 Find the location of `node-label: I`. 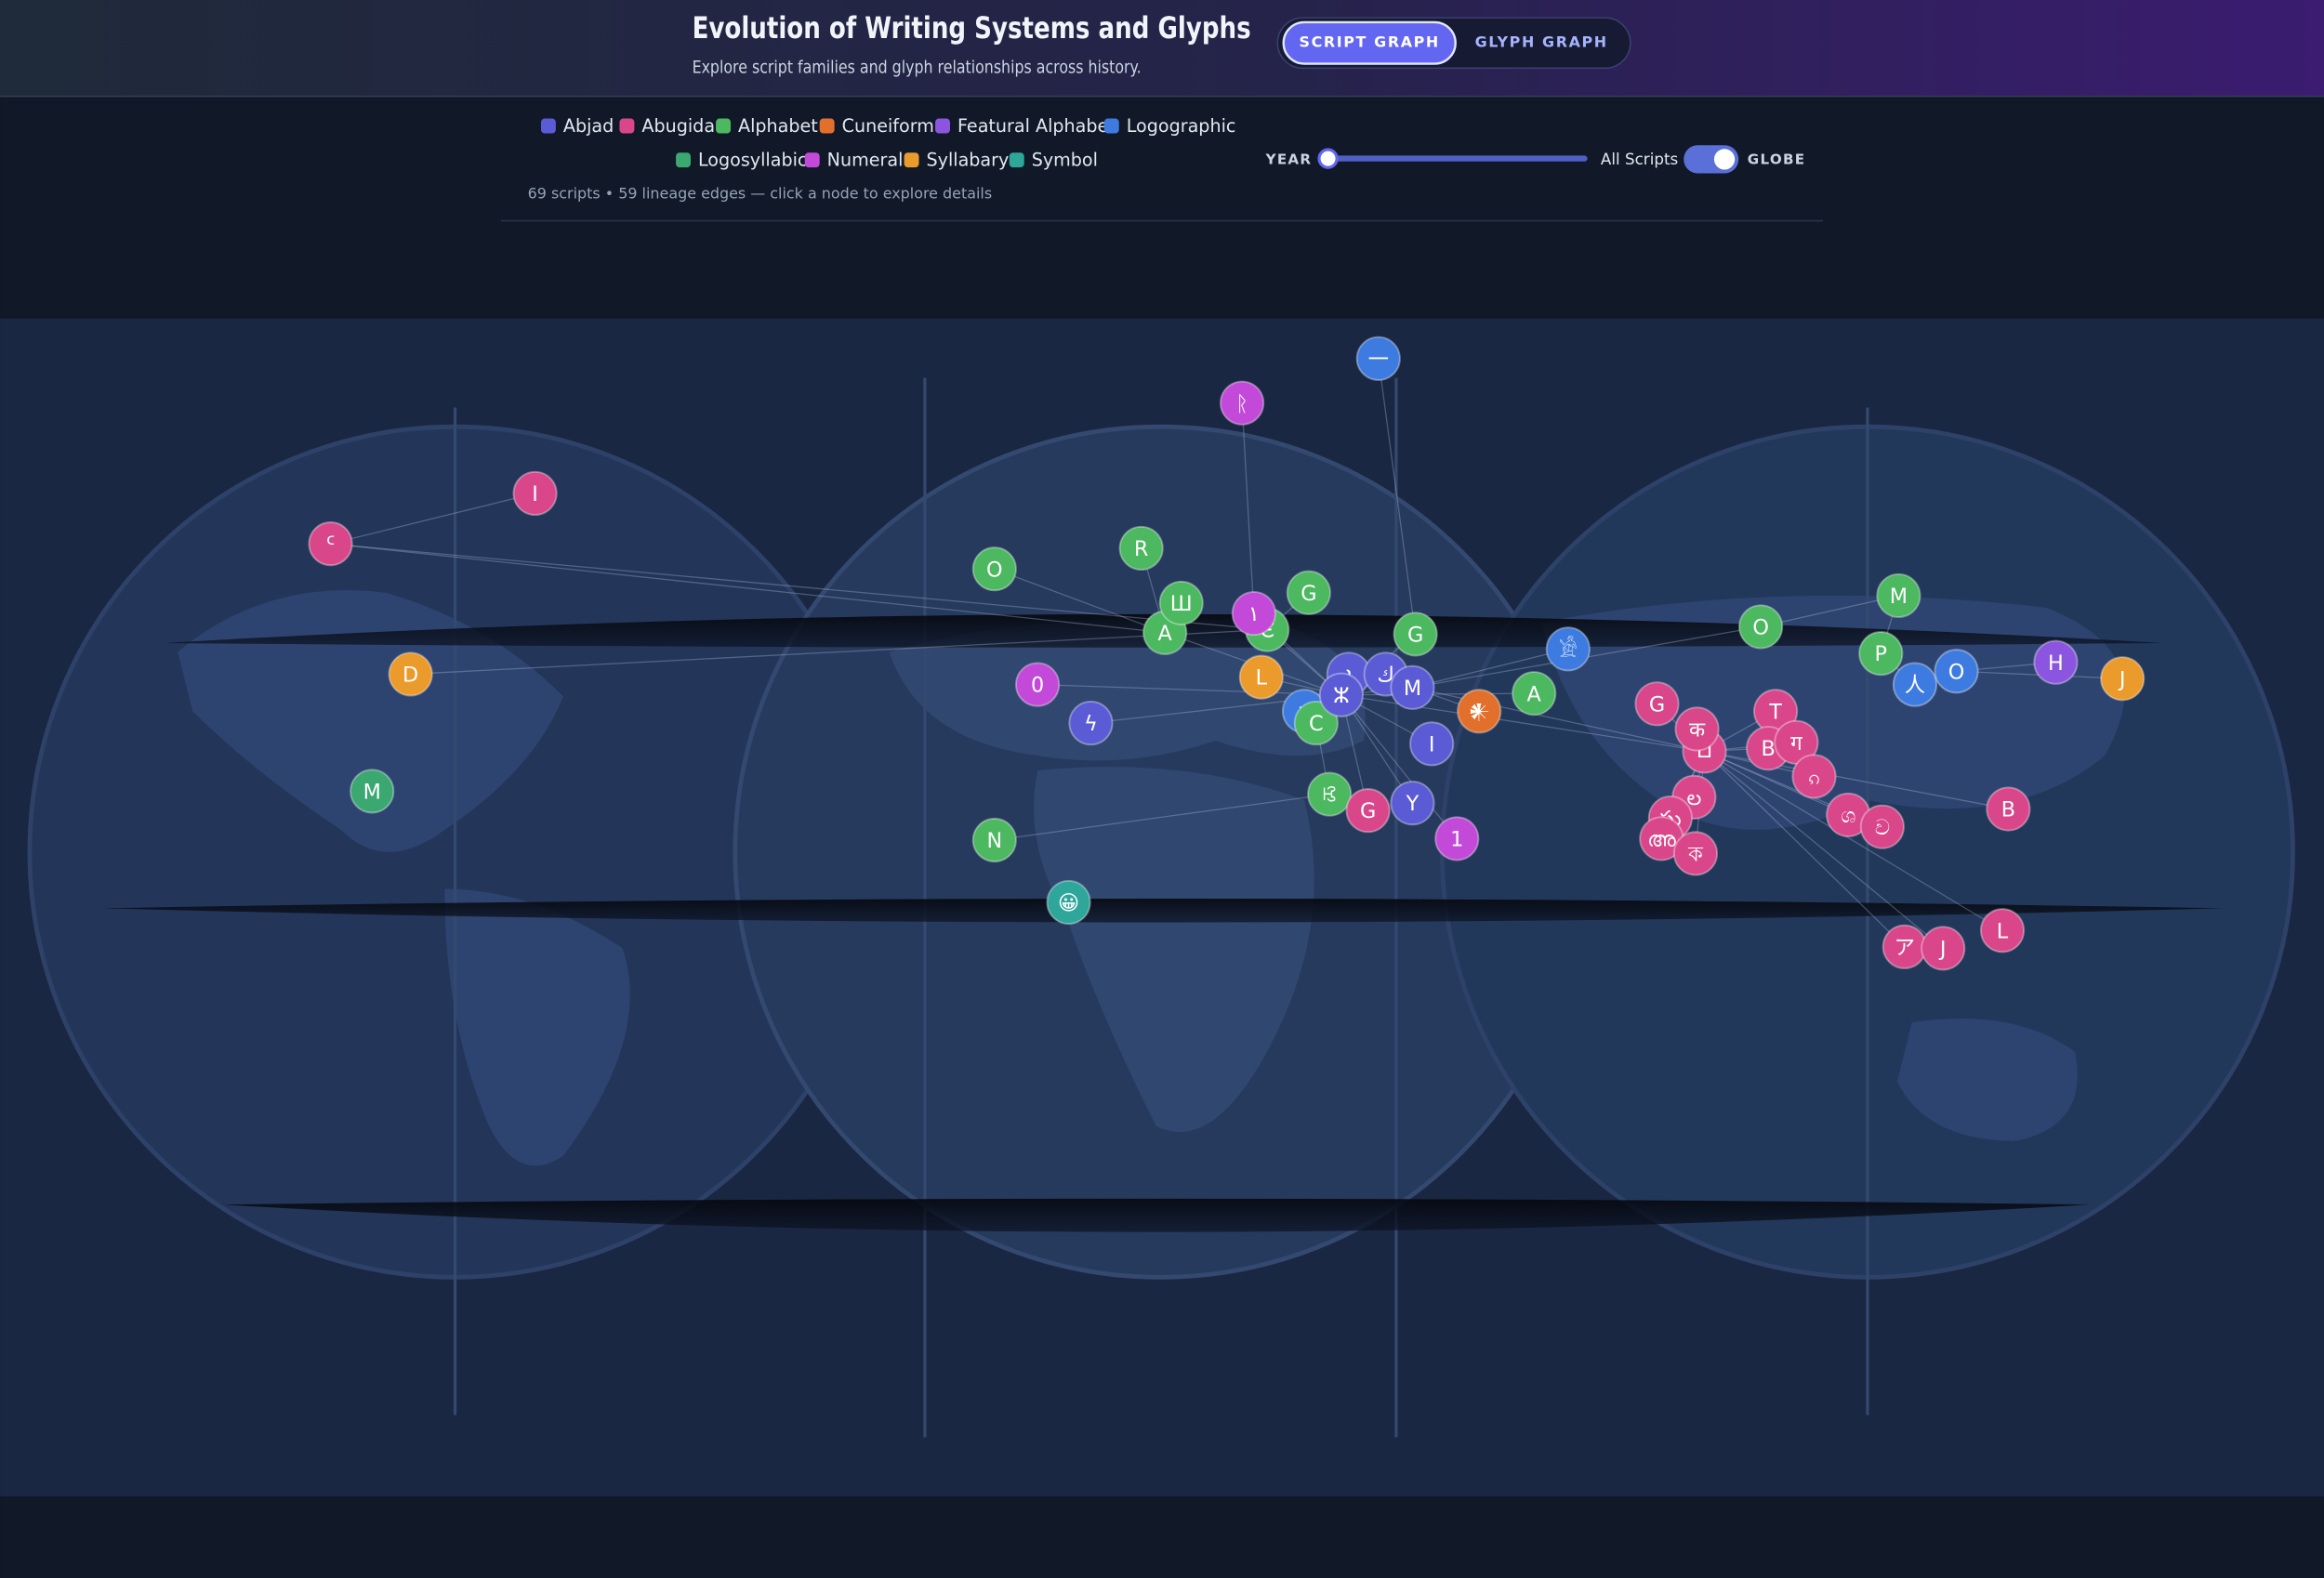

node-label: I is located at coordinates (1432, 744).